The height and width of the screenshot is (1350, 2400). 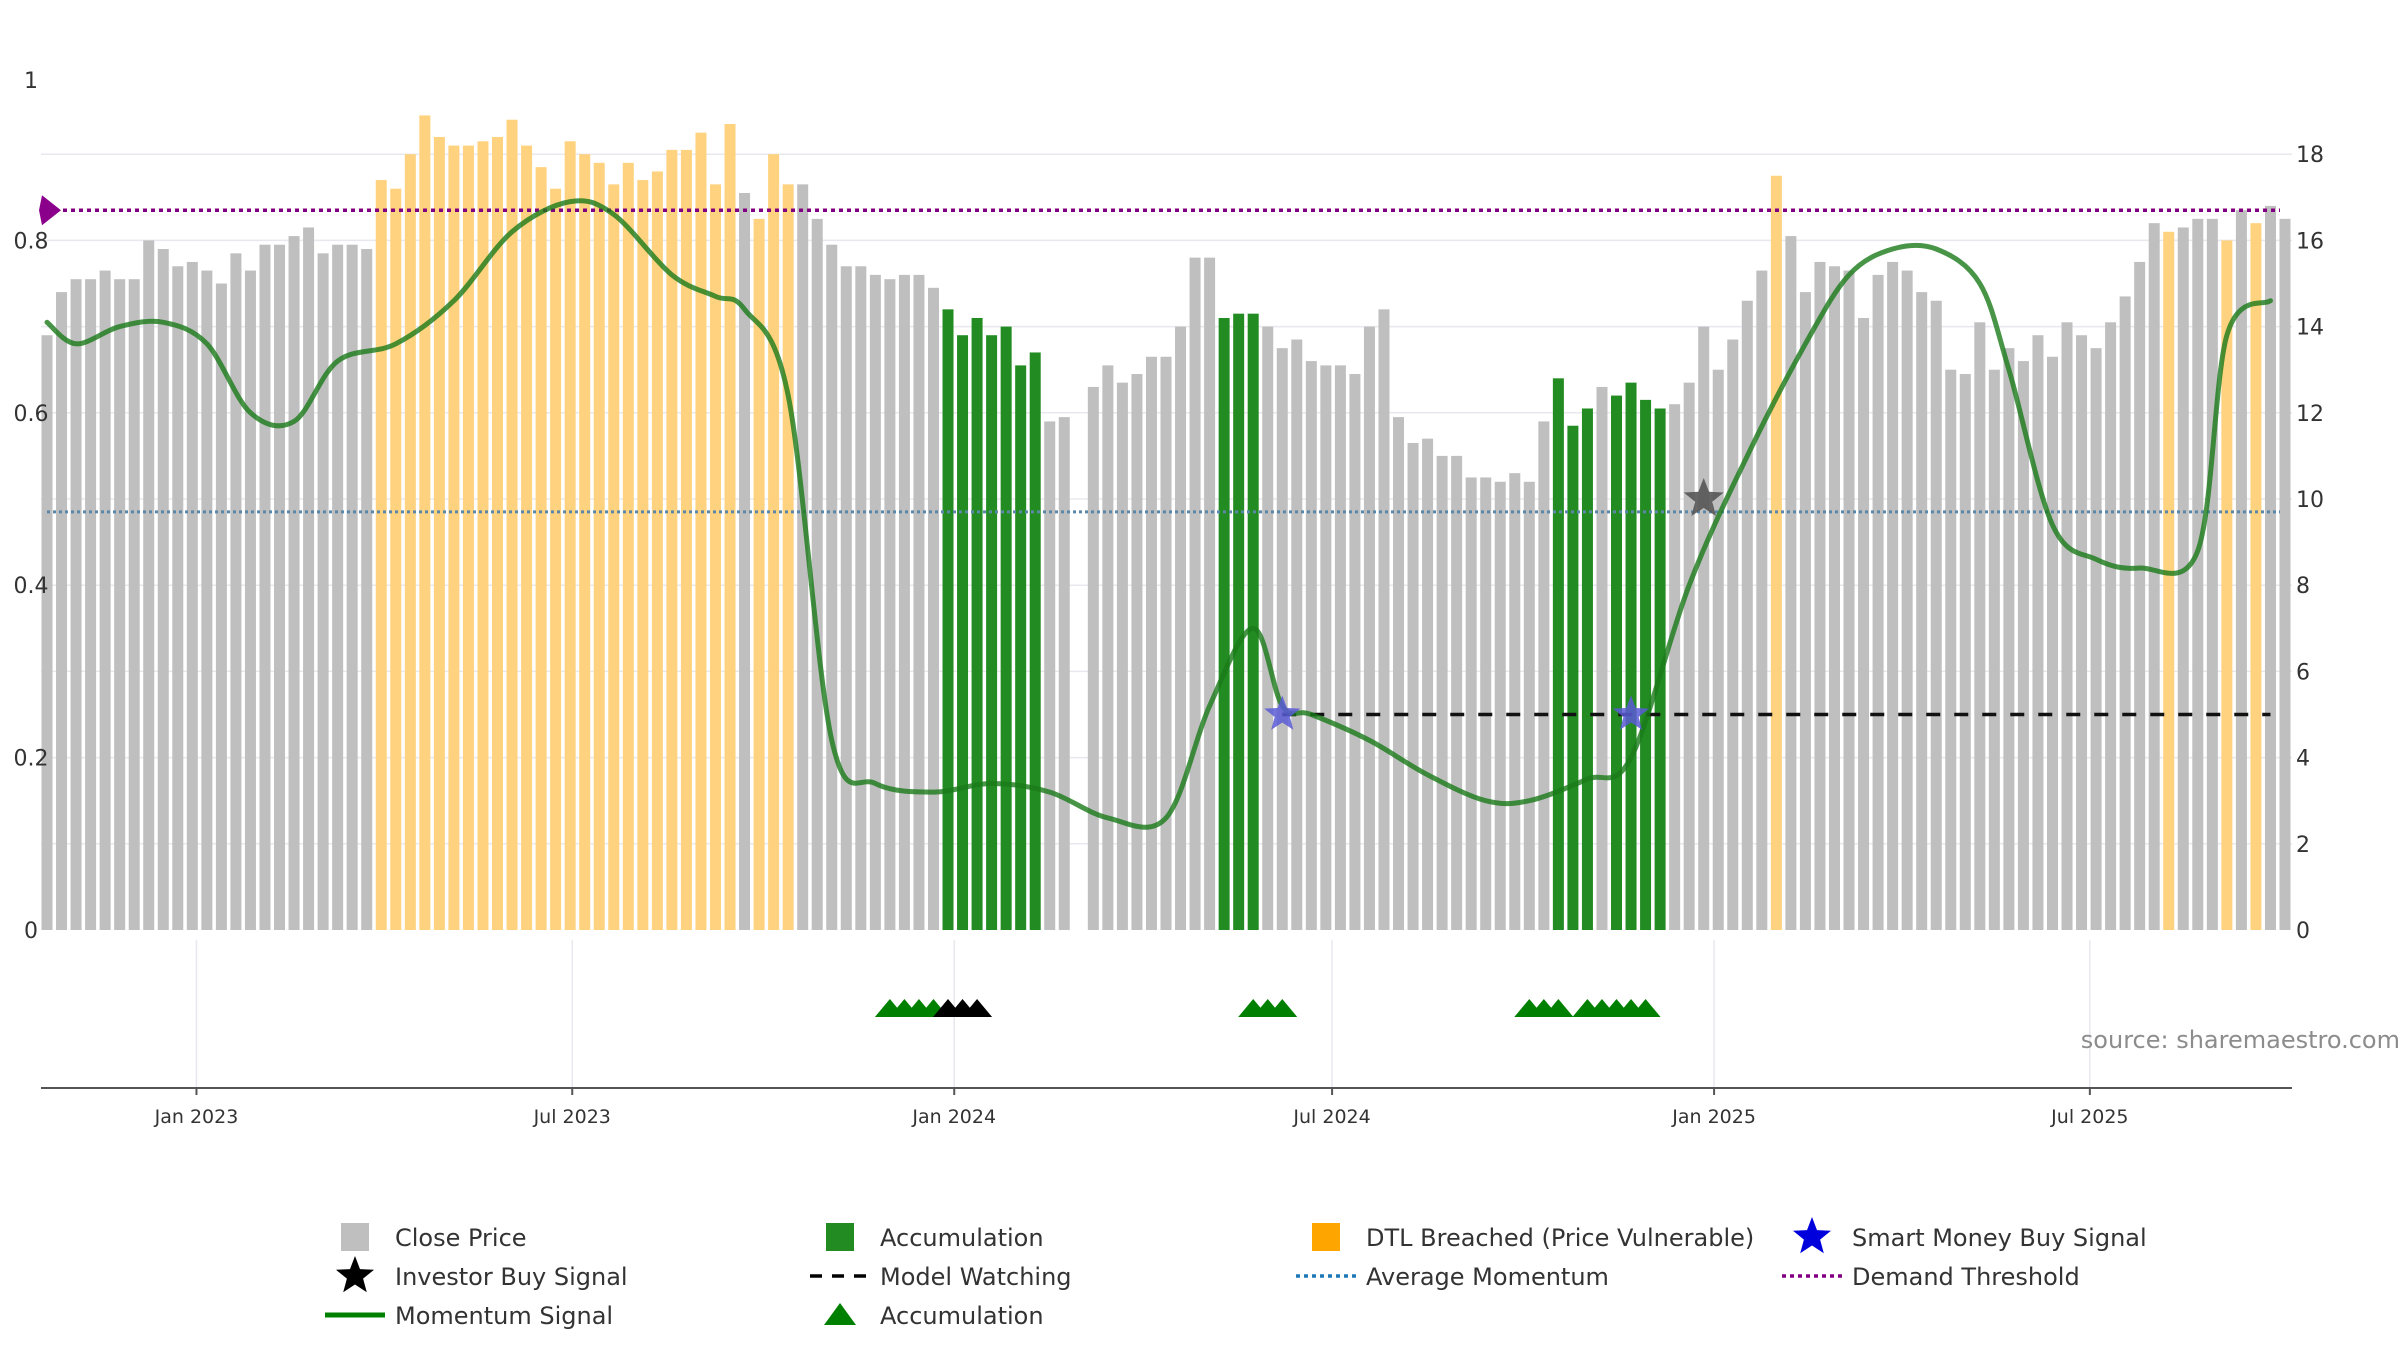 What do you see at coordinates (31, 586) in the screenshot?
I see `y-left-tick-label-2: 0.4` at bounding box center [31, 586].